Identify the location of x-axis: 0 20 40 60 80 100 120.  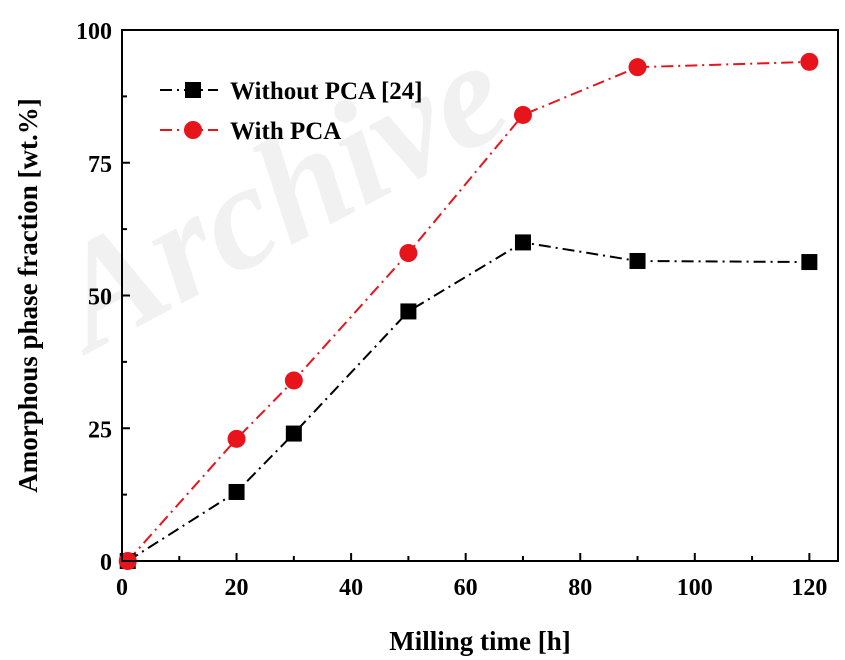
(471, 577).